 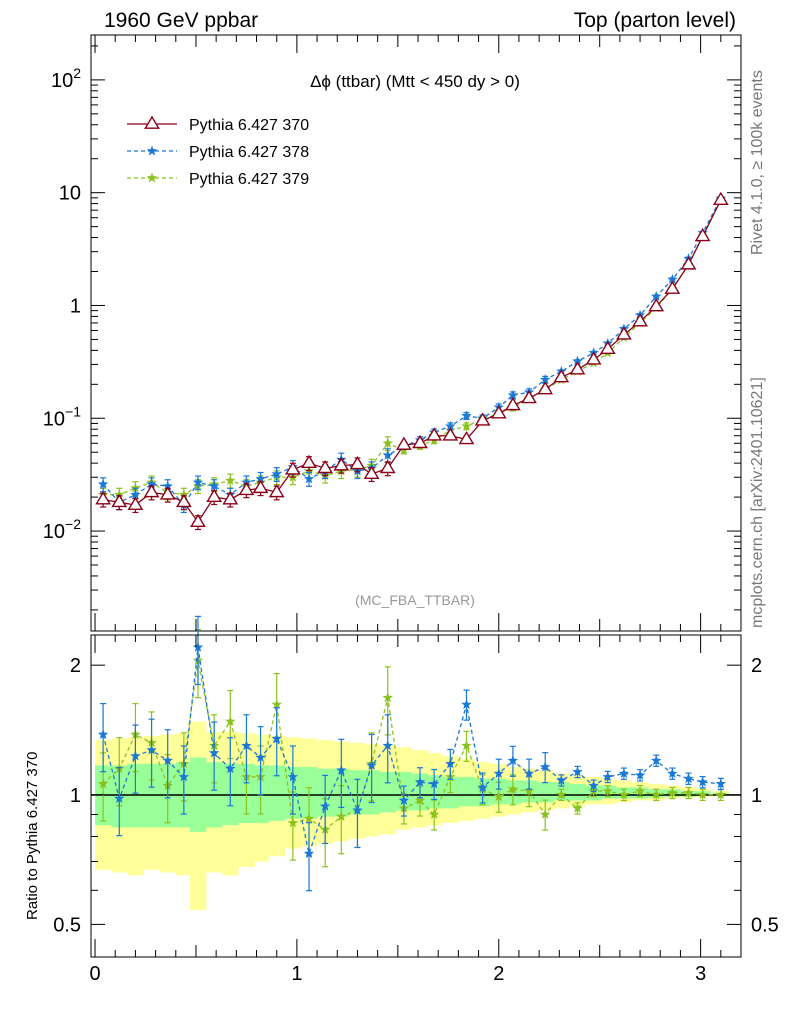 What do you see at coordinates (75, 666) in the screenshot?
I see `ratio-tick-label-left: 2` at bounding box center [75, 666].